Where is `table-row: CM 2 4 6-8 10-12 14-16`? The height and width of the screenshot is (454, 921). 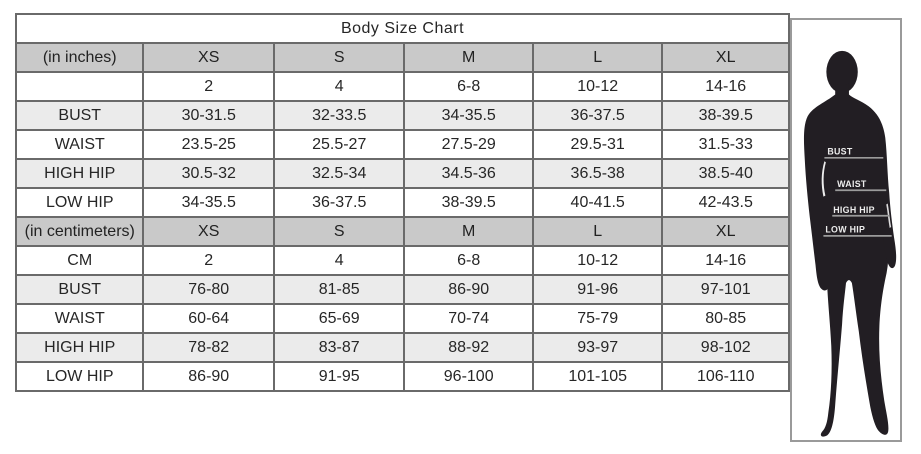 table-row: CM 2 4 6-8 10-12 14-16 is located at coordinates (402, 260).